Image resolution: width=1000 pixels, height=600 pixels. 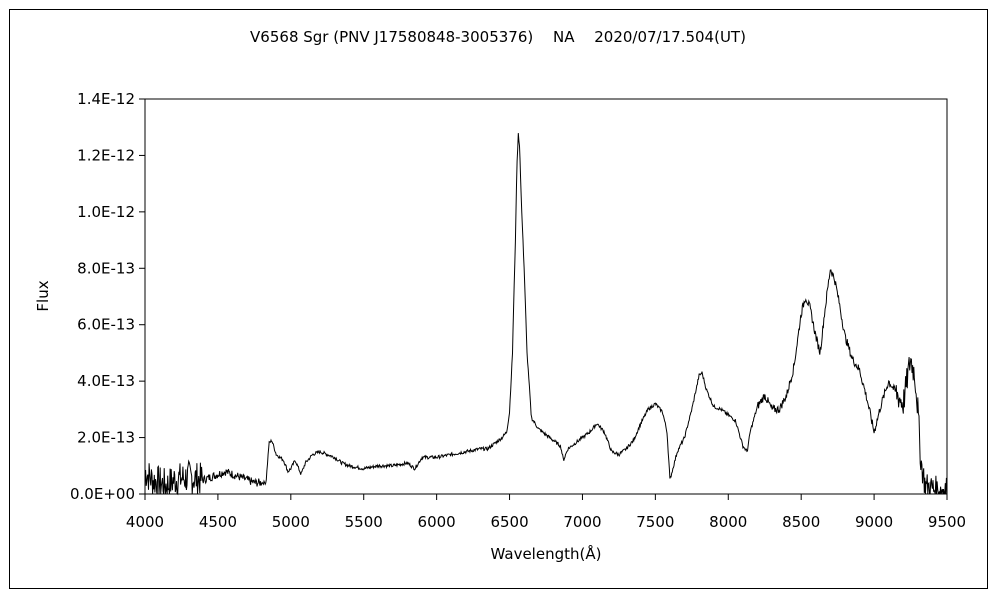 I want to click on y-tick-label: 0.0E+00, so click(x=102, y=494).